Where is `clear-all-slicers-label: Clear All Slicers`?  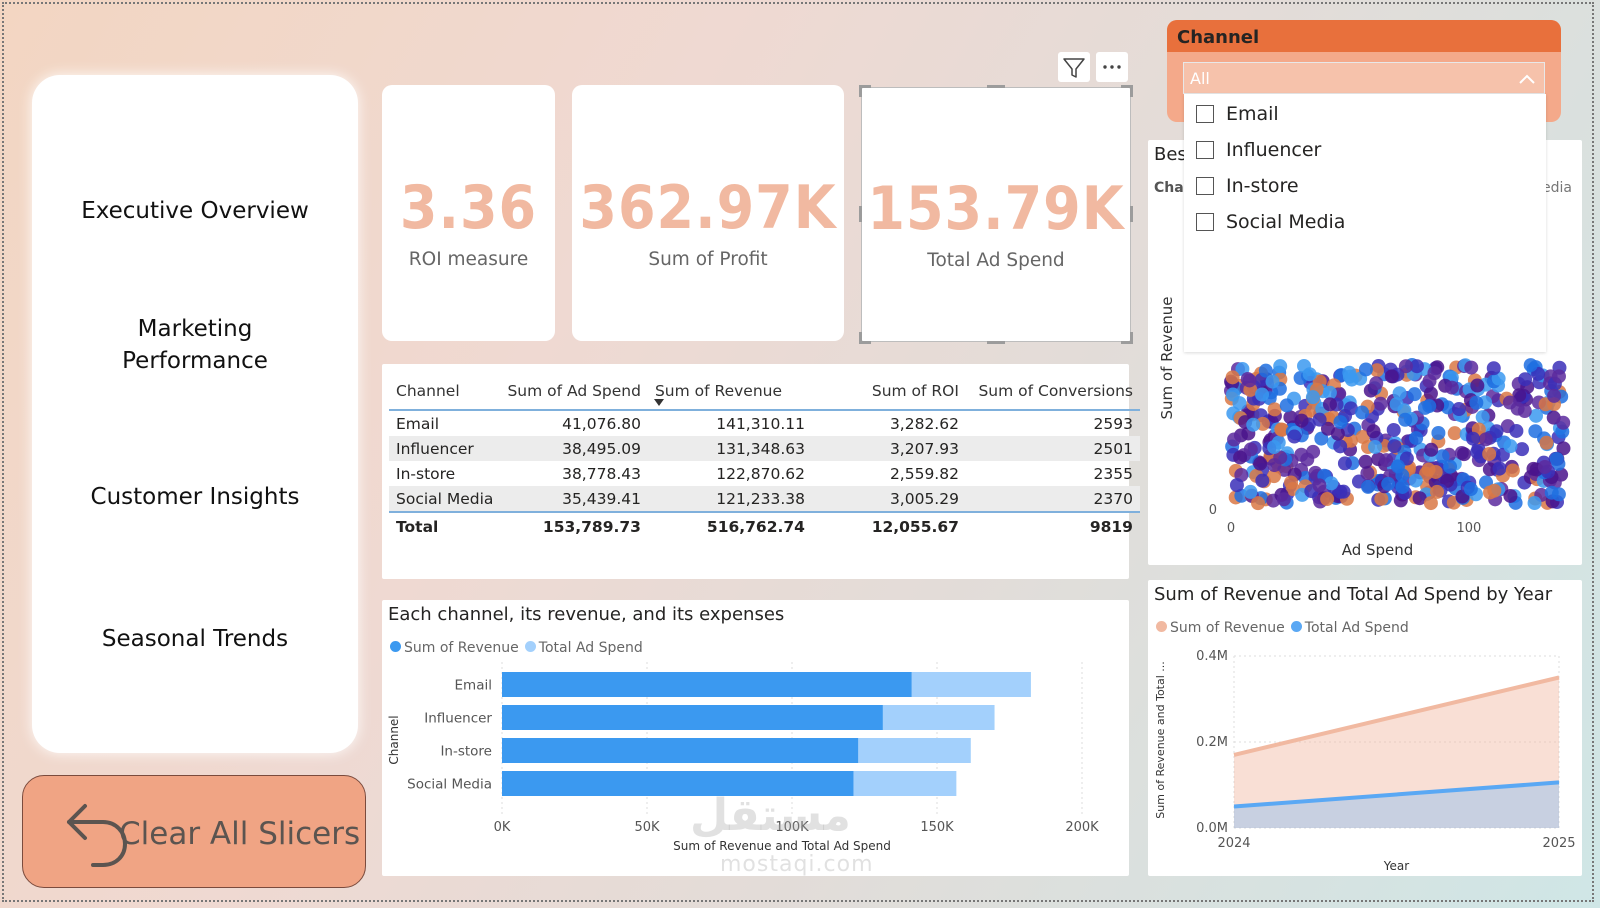 clear-all-slicers-label: Clear All Slicers is located at coordinates (240, 834).